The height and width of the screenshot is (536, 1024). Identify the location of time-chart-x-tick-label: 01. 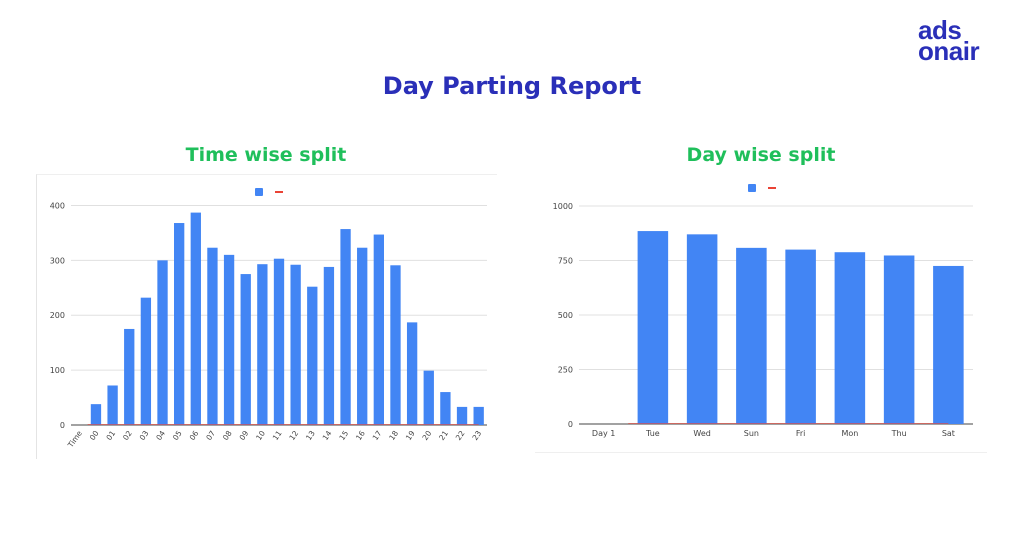
(110, 435).